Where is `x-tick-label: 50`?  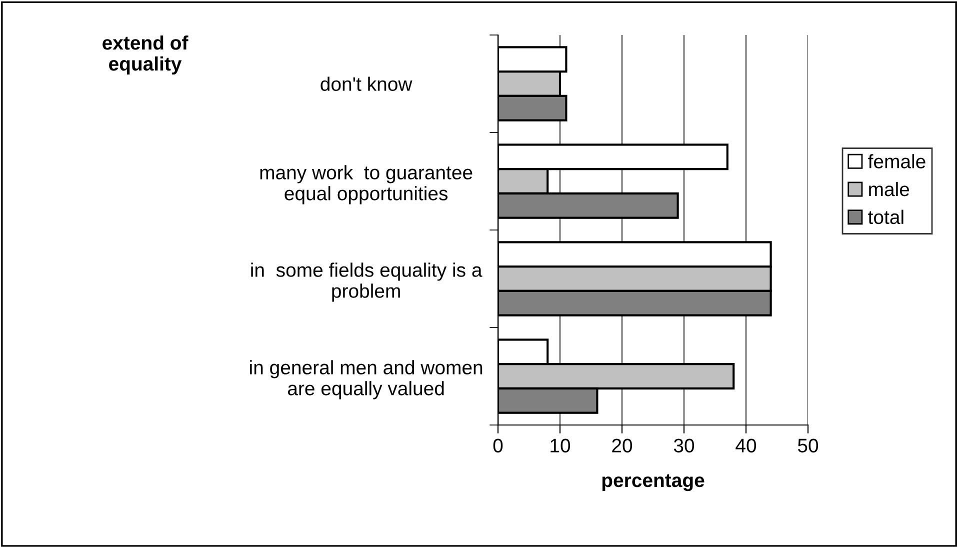
x-tick-label: 50 is located at coordinates (808, 445).